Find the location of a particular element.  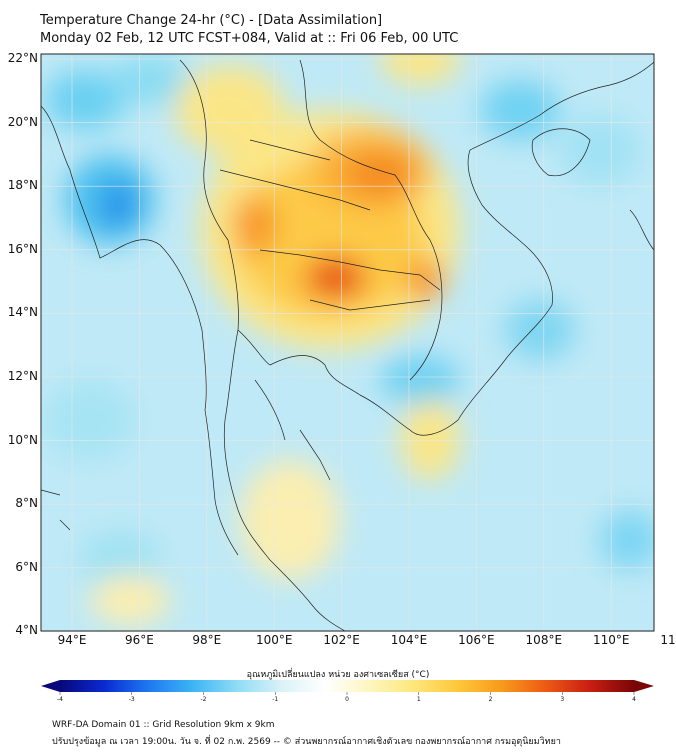

colorbar is located at coordinates (347, 687).